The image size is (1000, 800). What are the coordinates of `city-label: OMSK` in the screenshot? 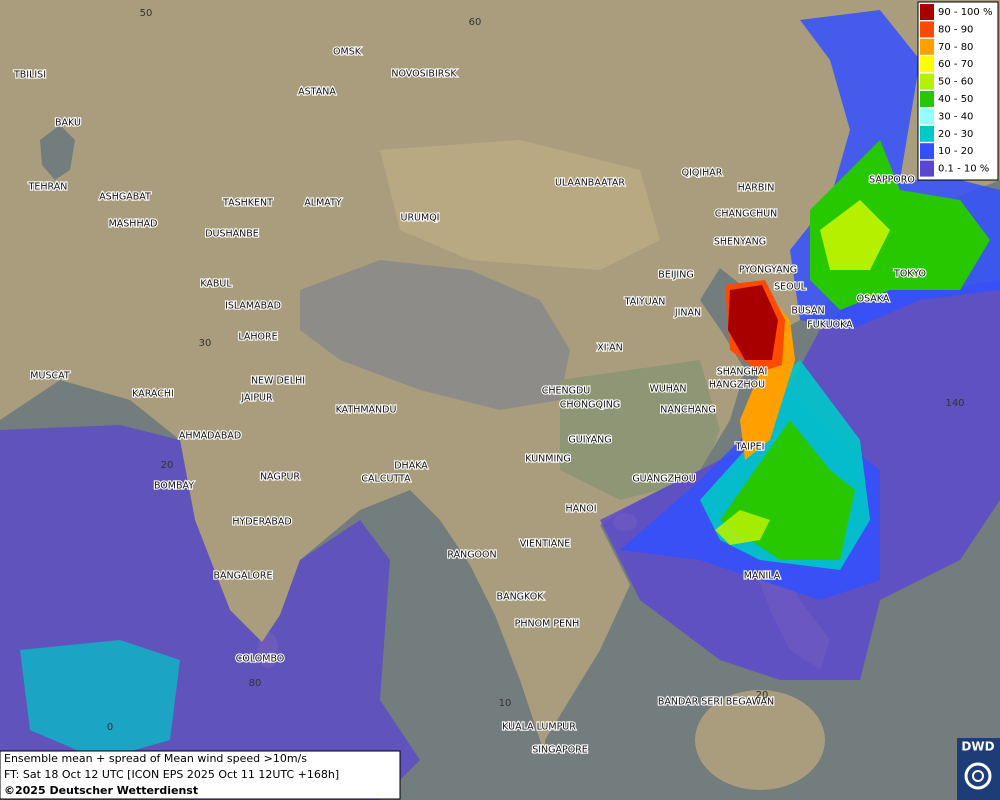 It's located at (347, 52).